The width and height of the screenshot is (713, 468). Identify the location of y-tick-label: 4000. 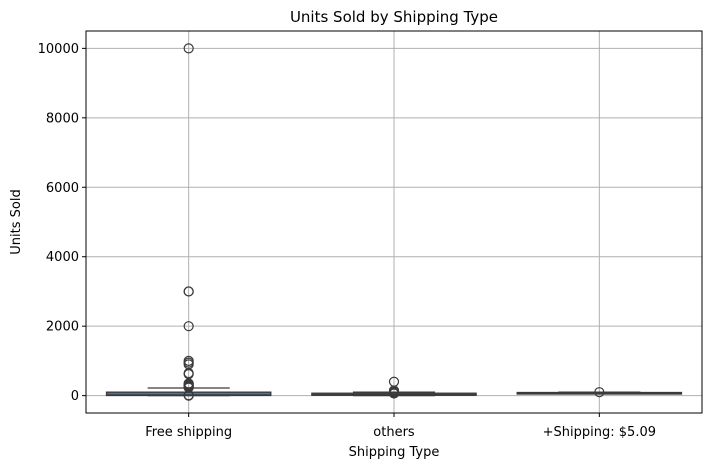
(62, 257).